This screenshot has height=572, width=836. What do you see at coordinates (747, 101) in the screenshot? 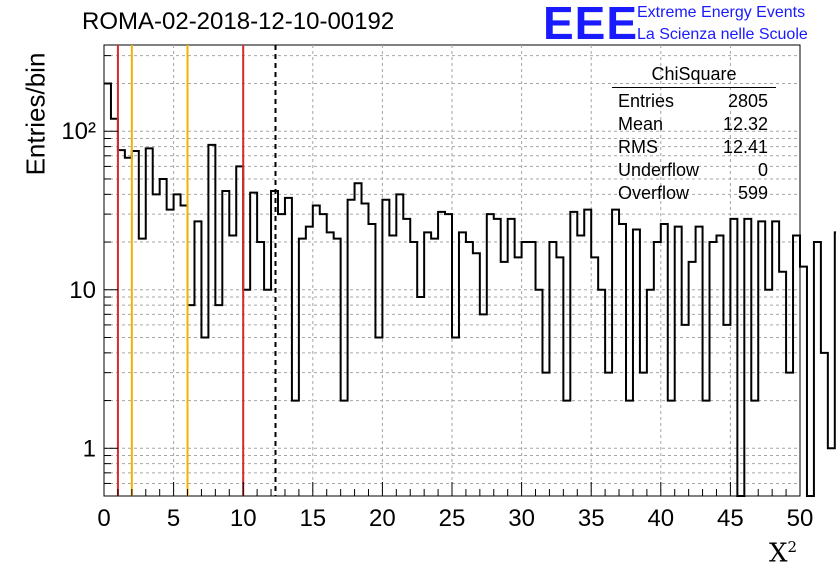
I see `stats-value: 2805` at bounding box center [747, 101].